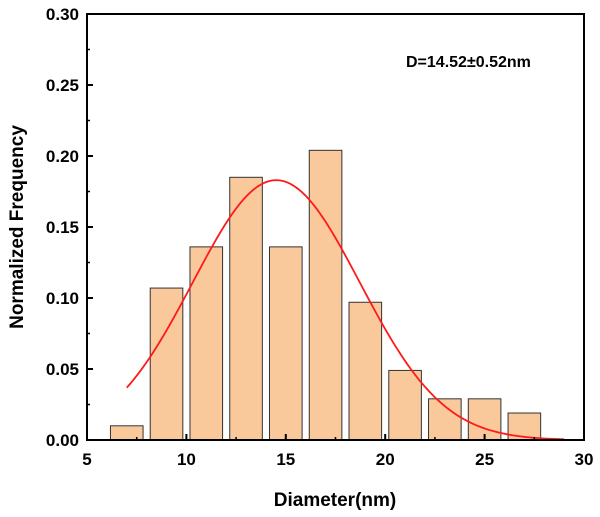 The height and width of the screenshot is (517, 600). I want to click on x-tick-label: 30, so click(584, 459).